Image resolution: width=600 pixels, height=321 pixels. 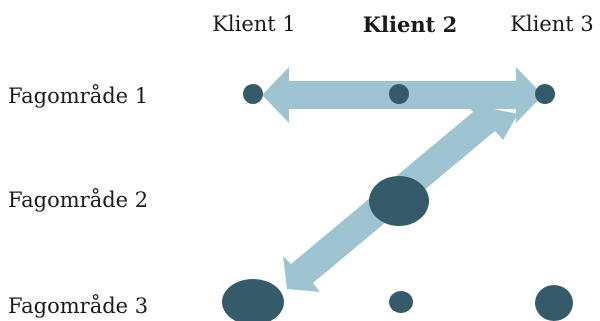 I want to click on dot-fagomrade1-klient2, so click(x=399, y=94).